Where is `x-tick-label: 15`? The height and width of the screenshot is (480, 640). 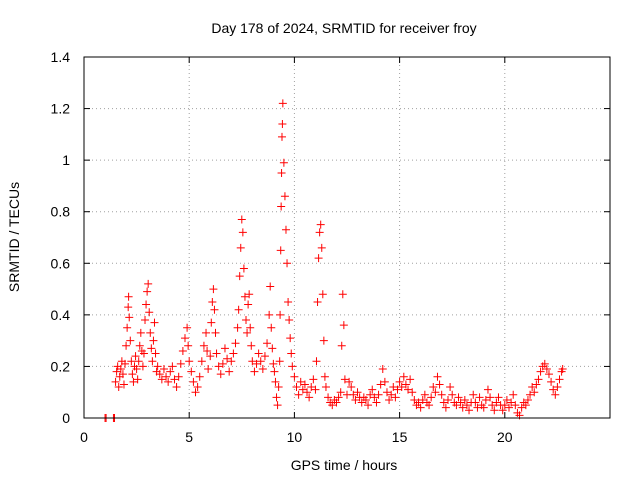 x-tick-label: 15 is located at coordinates (400, 437).